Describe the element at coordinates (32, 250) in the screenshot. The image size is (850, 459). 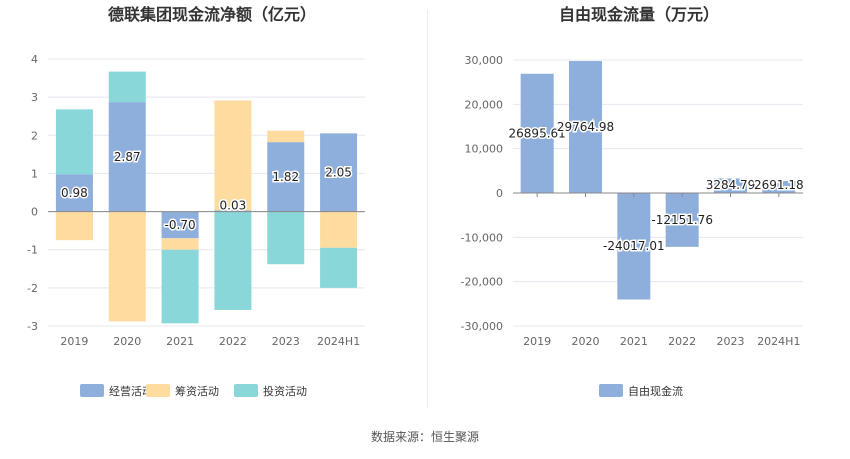
I see `y-tick-label: -1` at that location.